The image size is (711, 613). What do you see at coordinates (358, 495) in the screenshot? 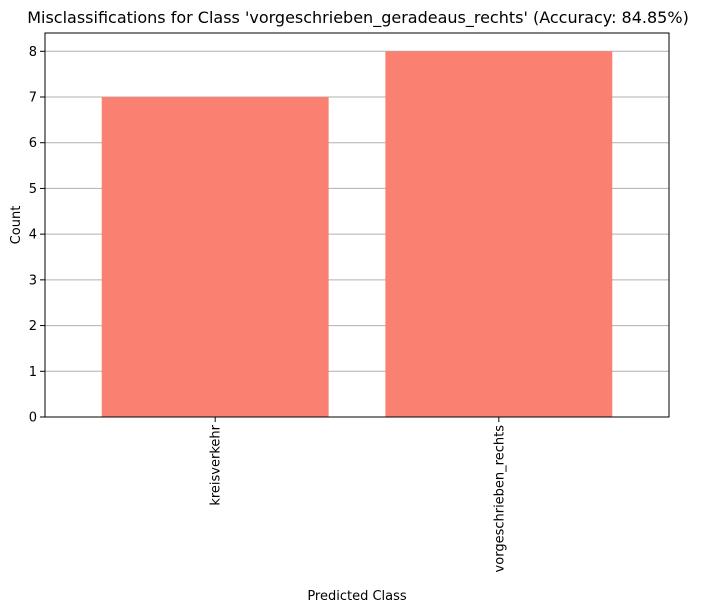
I see `x-axis-ticks: kreisverkehr vorgeschrieben_rechts` at bounding box center [358, 495].